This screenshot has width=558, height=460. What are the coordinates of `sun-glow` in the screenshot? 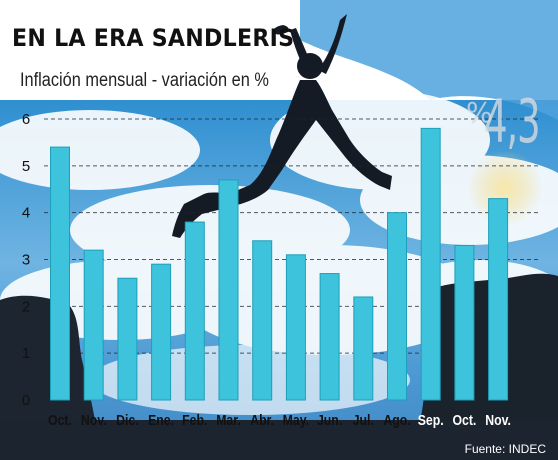 It's located at (505, 188).